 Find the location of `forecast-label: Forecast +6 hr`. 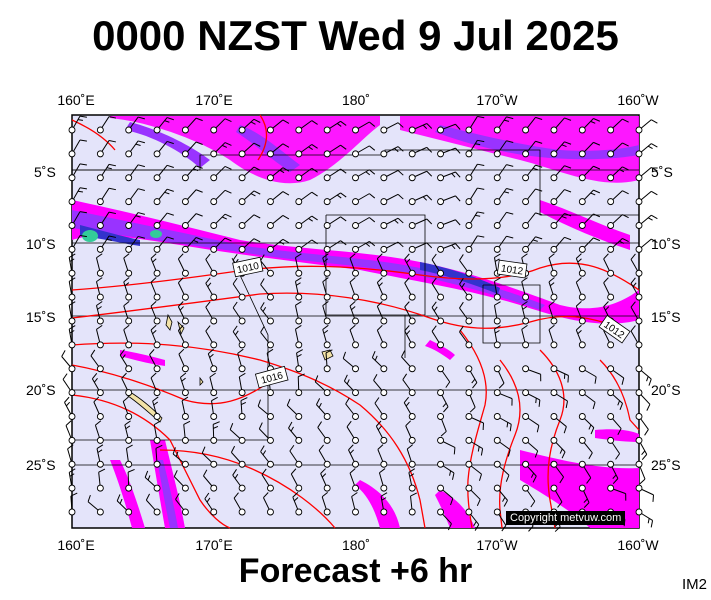

forecast-label: Forecast +6 hr is located at coordinates (355, 571).